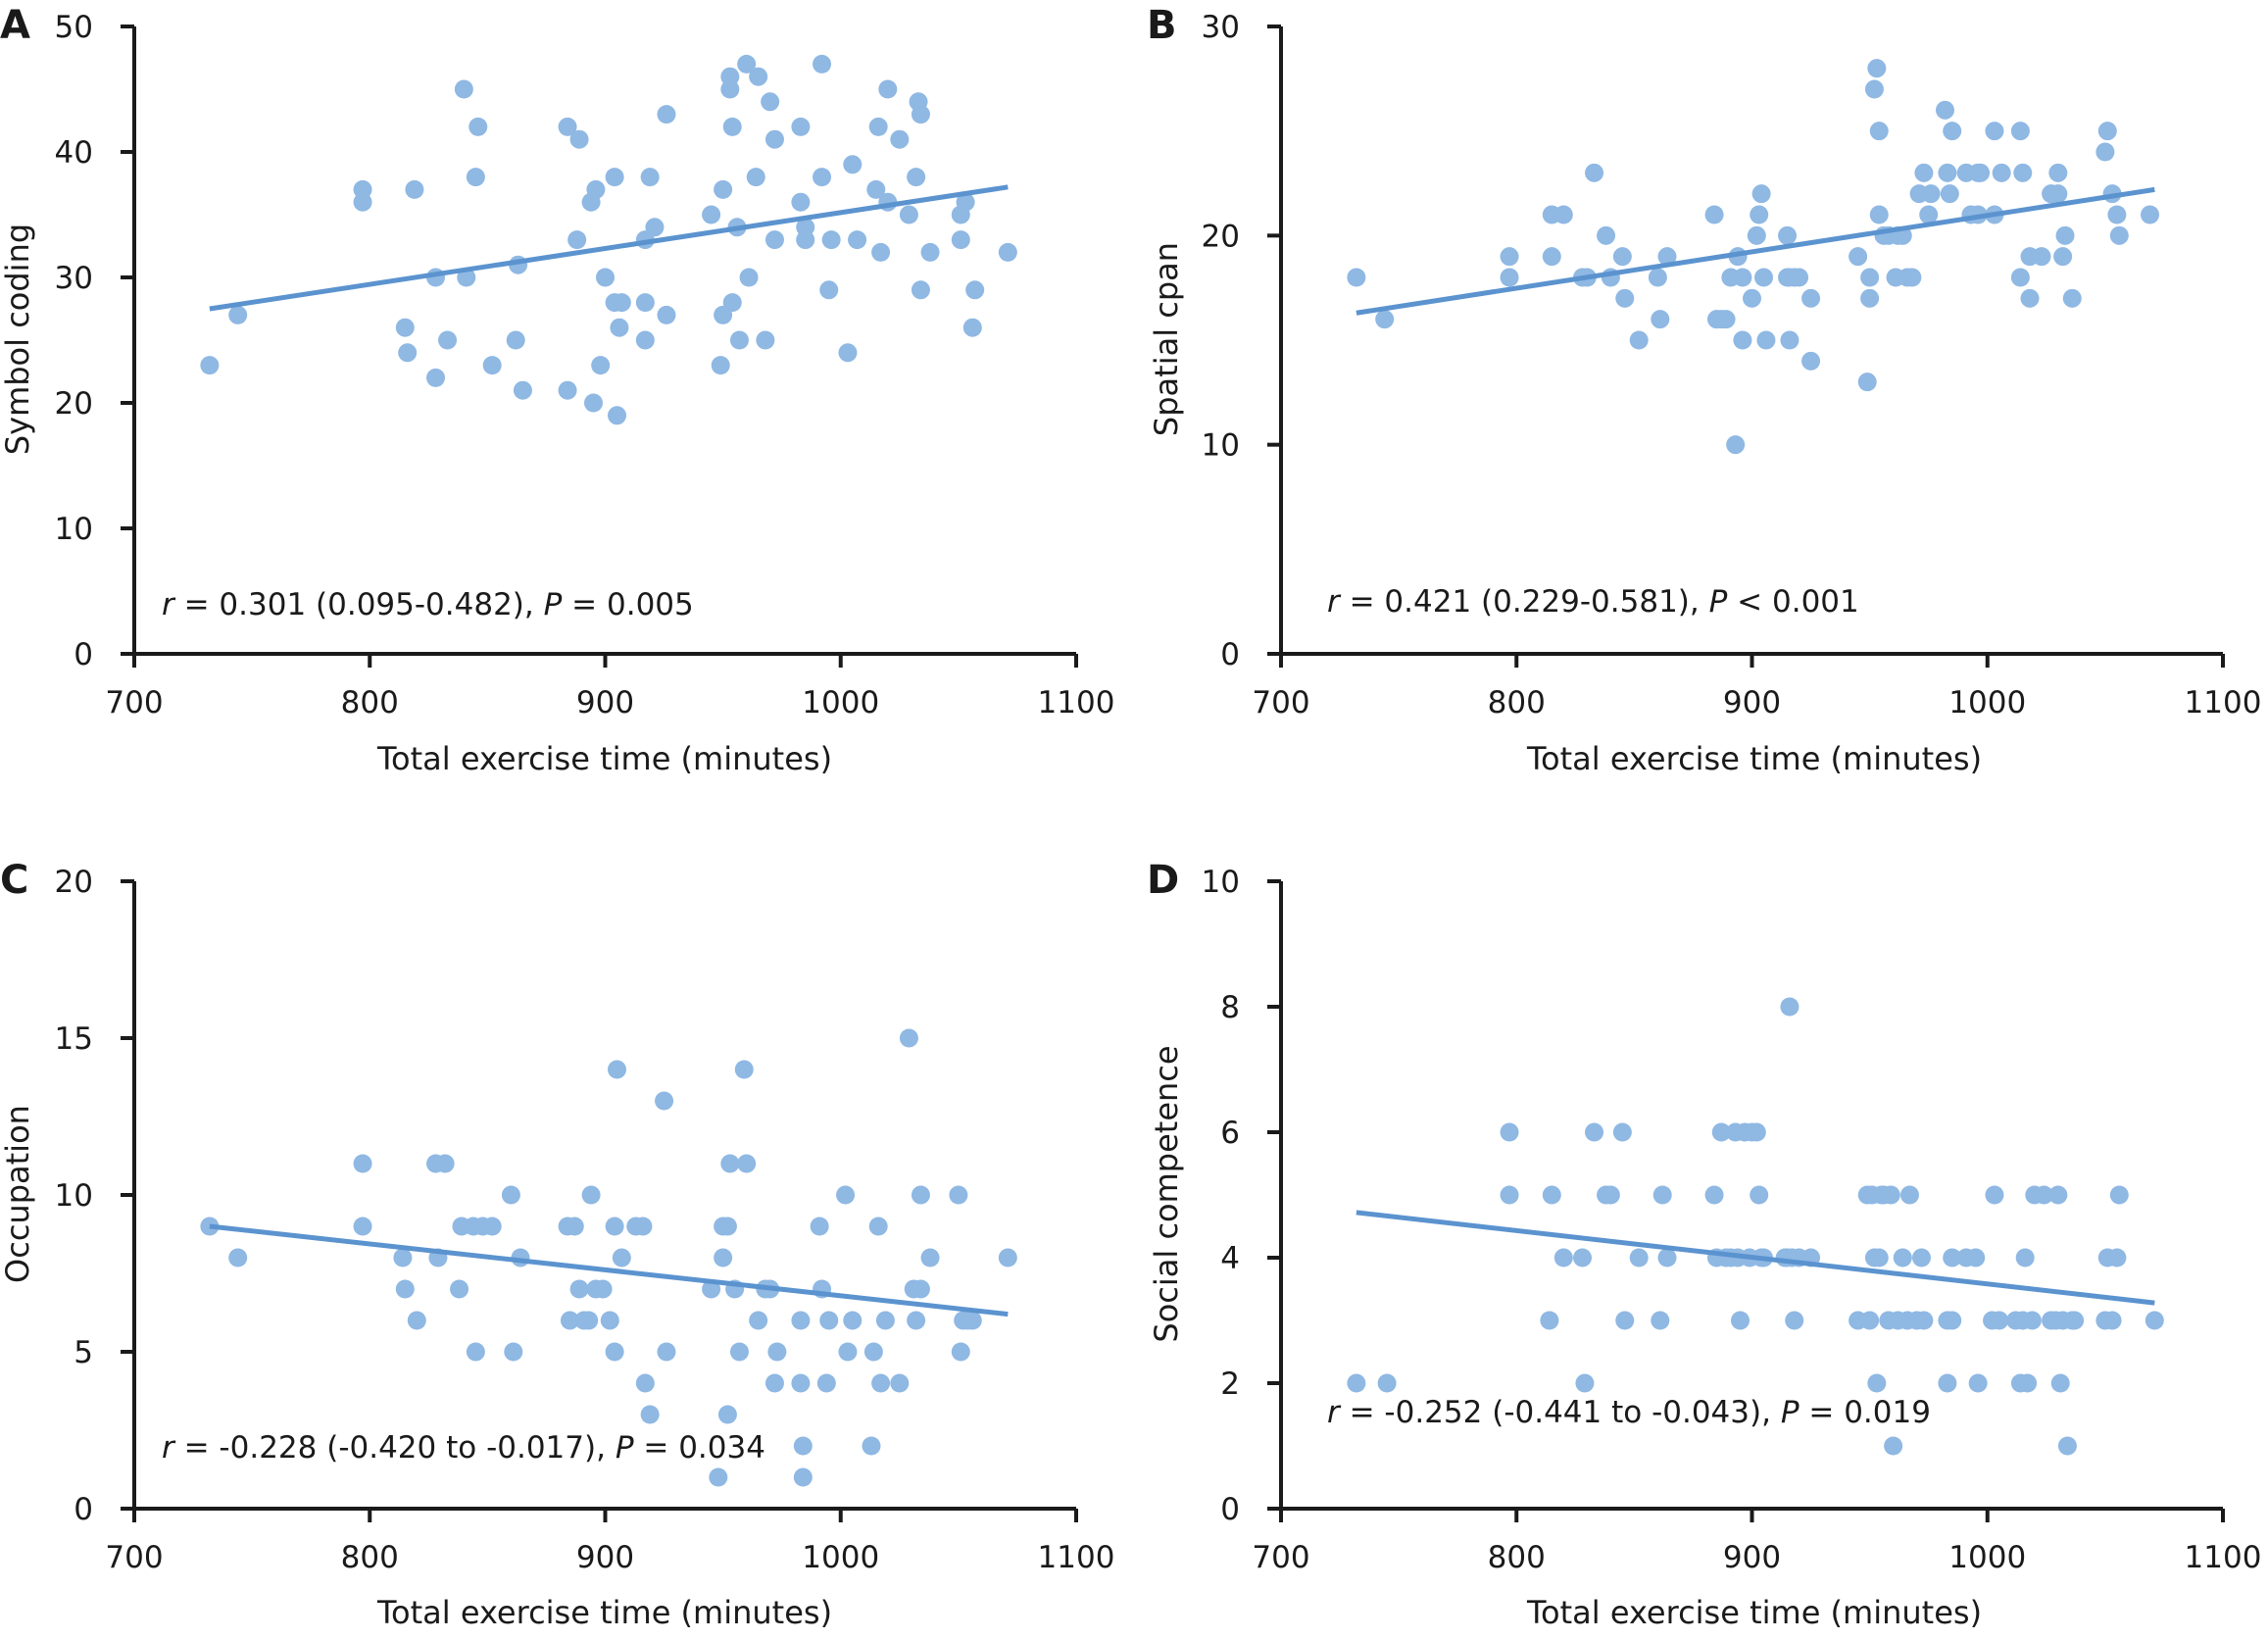 This screenshot has width=2268, height=1640. Describe the element at coordinates (1230, 1133) in the screenshot. I see `panel-d-y-tick-label: 6` at that location.